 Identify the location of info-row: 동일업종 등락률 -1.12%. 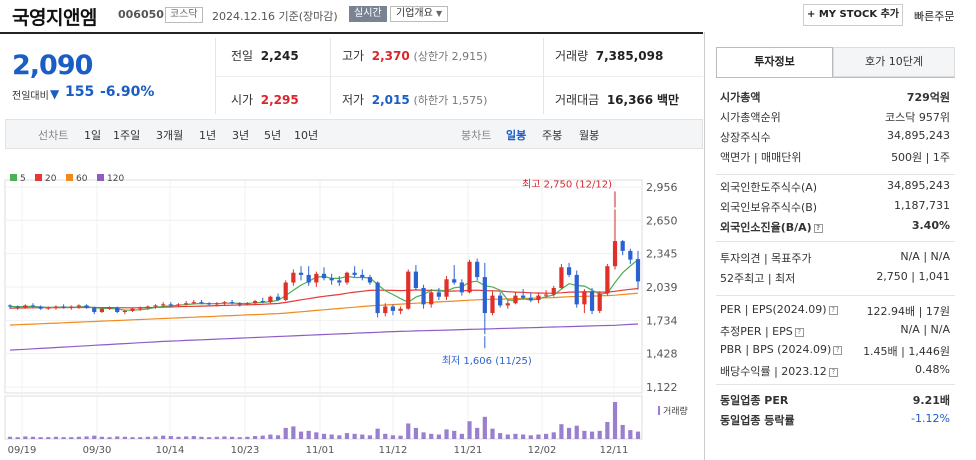
(835, 421).